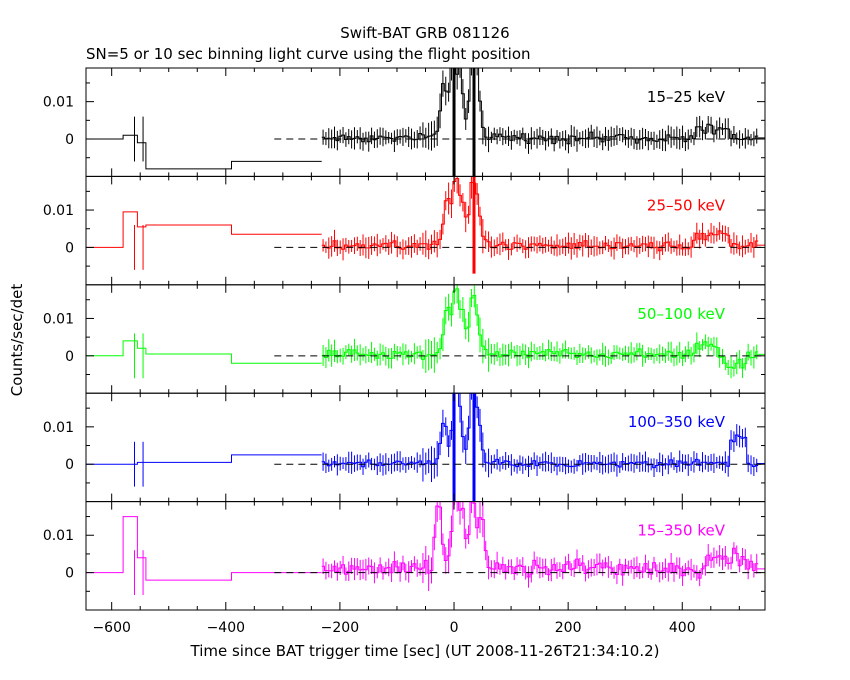 The width and height of the screenshot is (850, 680). What do you see at coordinates (681, 314) in the screenshot?
I see `band-label: 50–100 keV` at bounding box center [681, 314].